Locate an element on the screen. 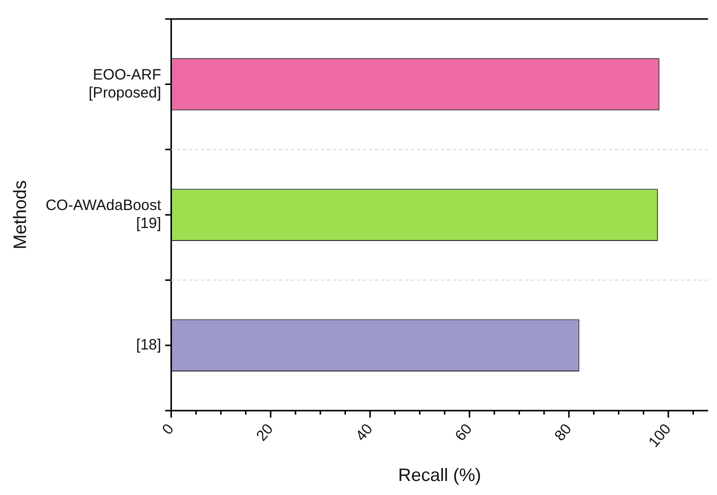 The height and width of the screenshot is (495, 717). y-axis-title: Methods is located at coordinates (20, 215).